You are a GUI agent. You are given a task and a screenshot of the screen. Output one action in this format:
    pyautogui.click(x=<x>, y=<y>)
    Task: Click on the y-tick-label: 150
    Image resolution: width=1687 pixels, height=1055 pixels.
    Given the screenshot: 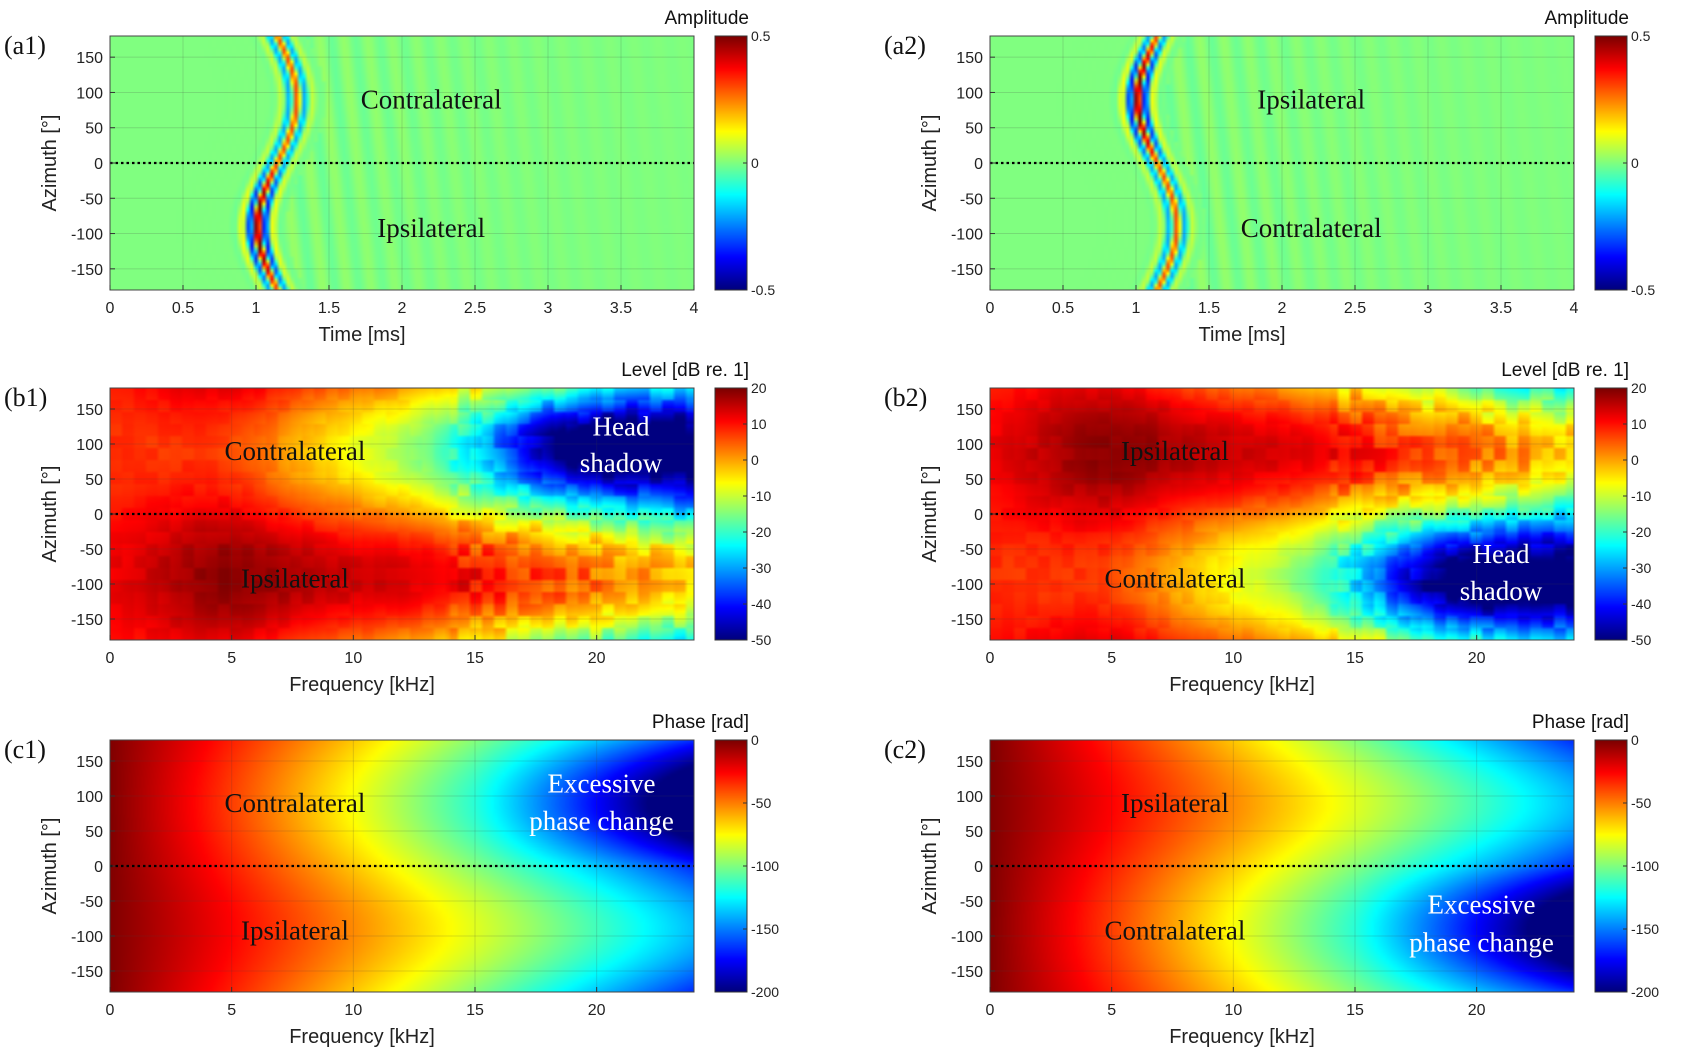 What is the action you would take?
    pyautogui.click(x=89, y=58)
    